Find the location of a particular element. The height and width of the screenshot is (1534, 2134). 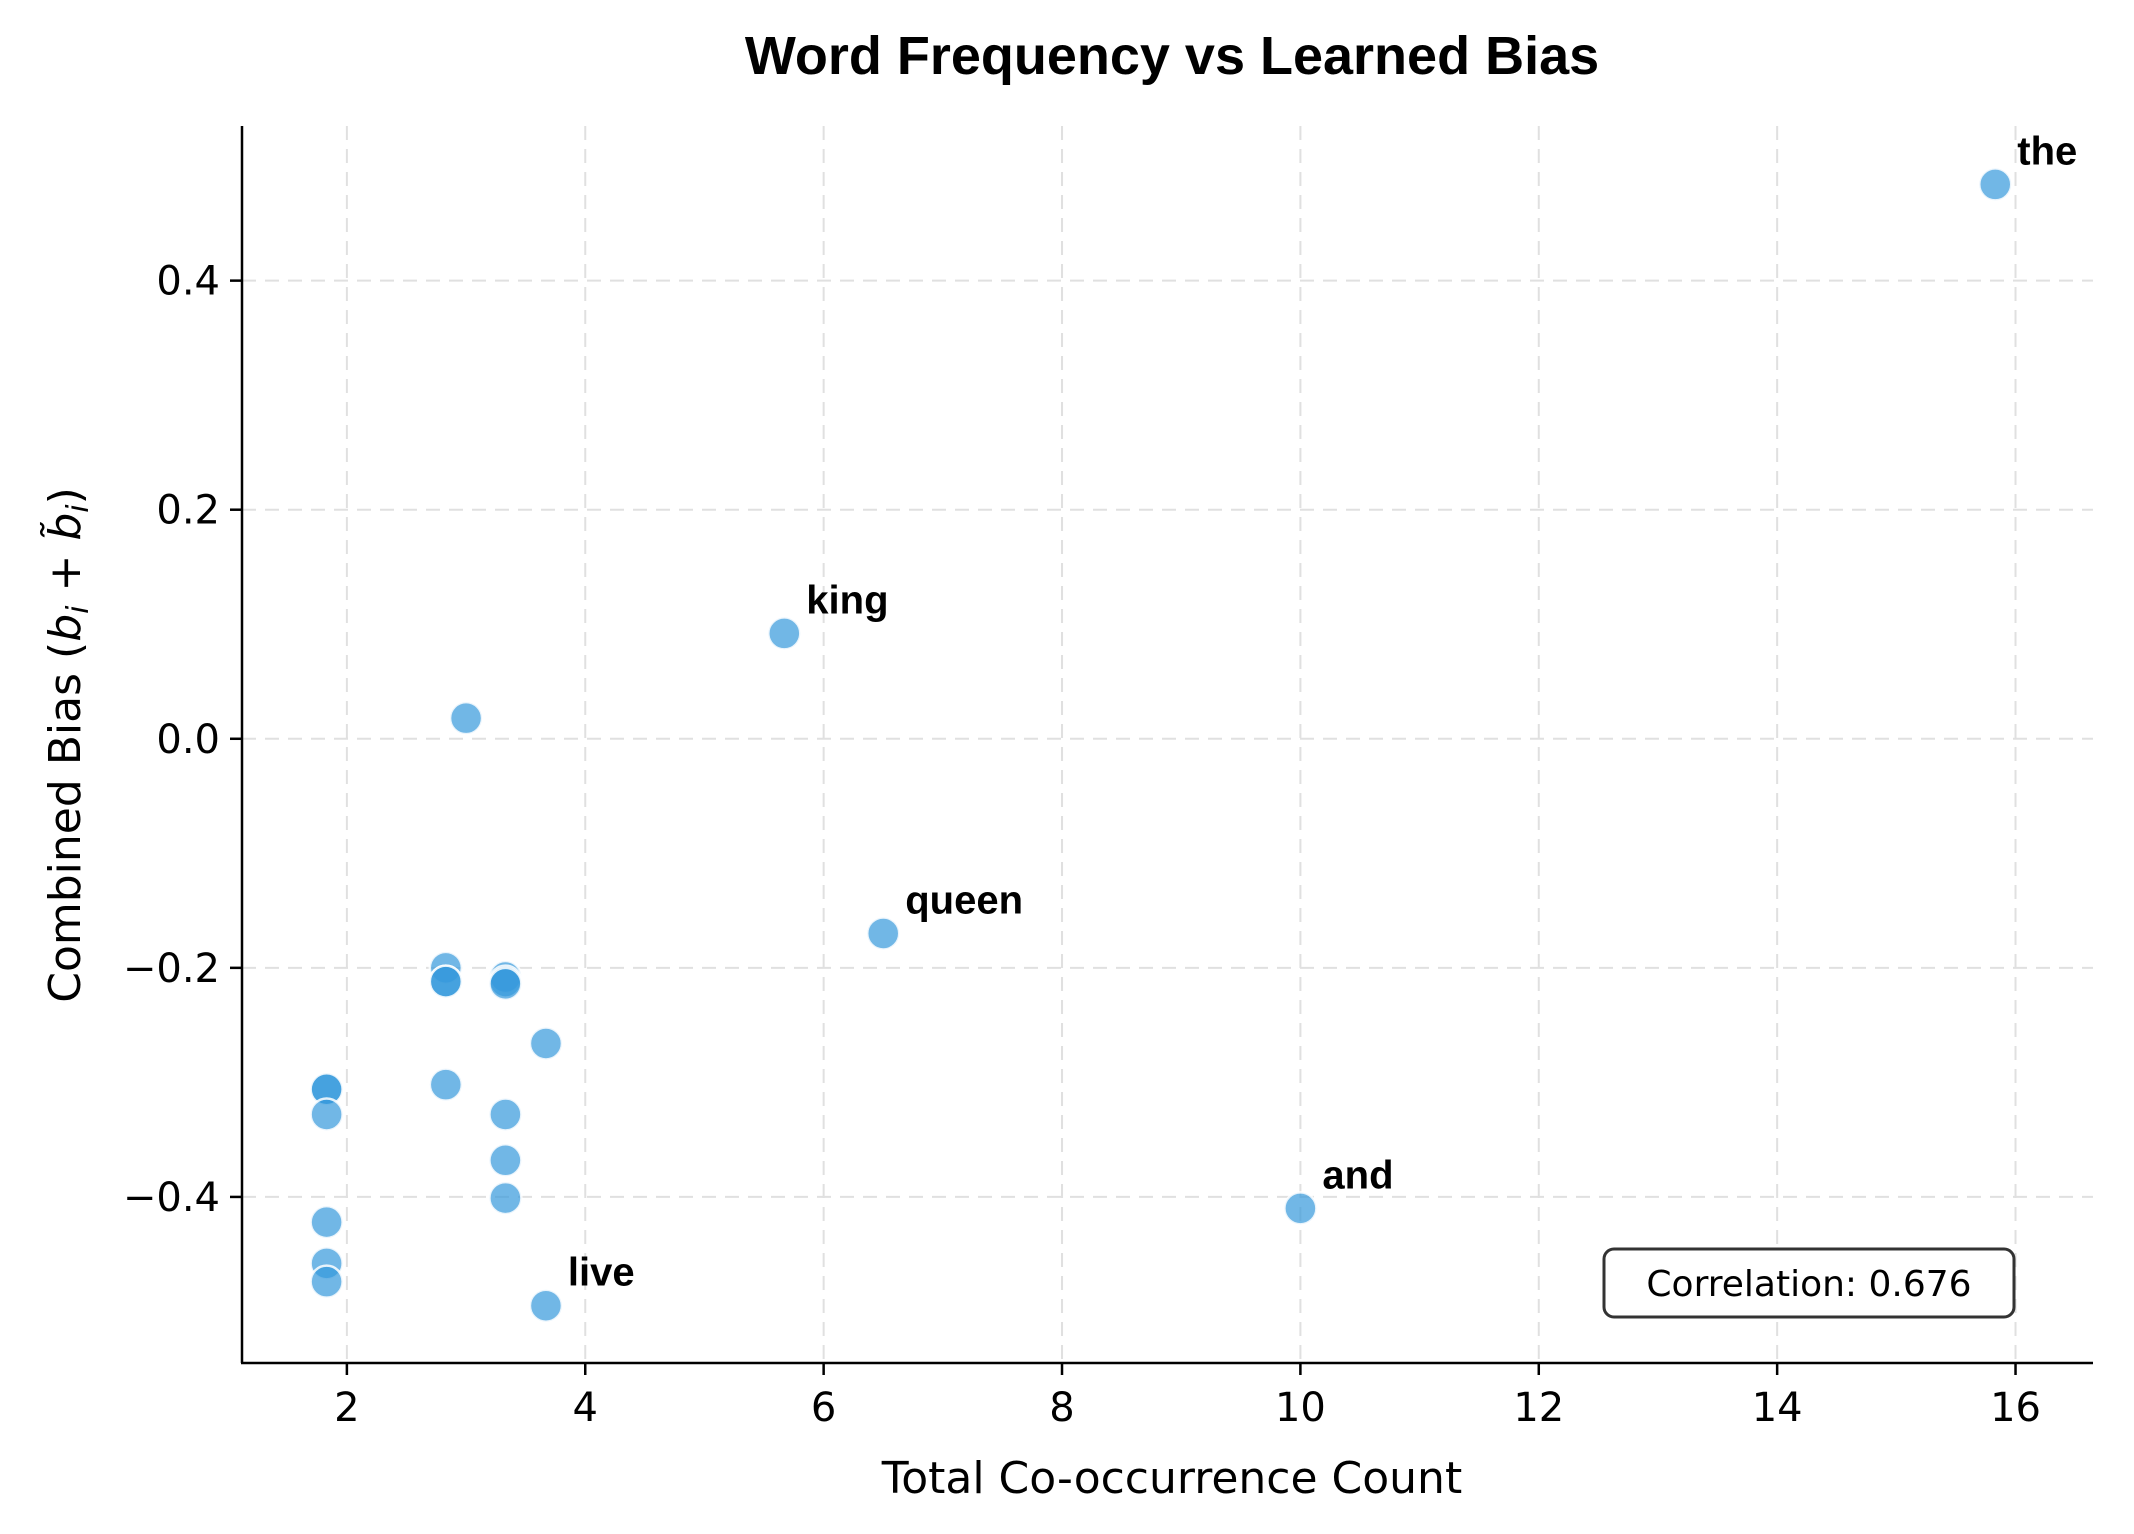

x-tick-label: 12 is located at coordinates (1538, 1408).